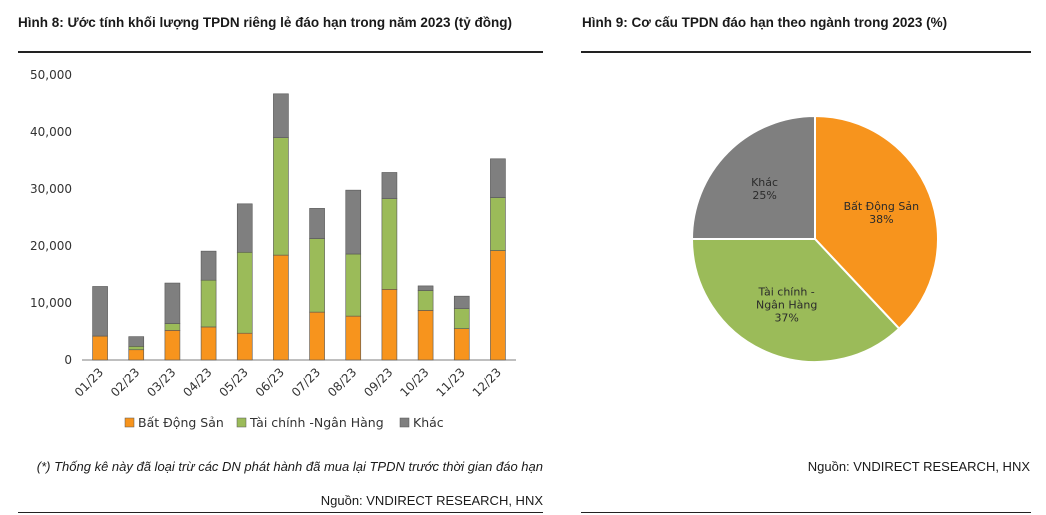  What do you see at coordinates (918, 466) in the screenshot?
I see `pie-chart-source: Nguồn: VNDIRECT RESEARCH, HNX` at bounding box center [918, 466].